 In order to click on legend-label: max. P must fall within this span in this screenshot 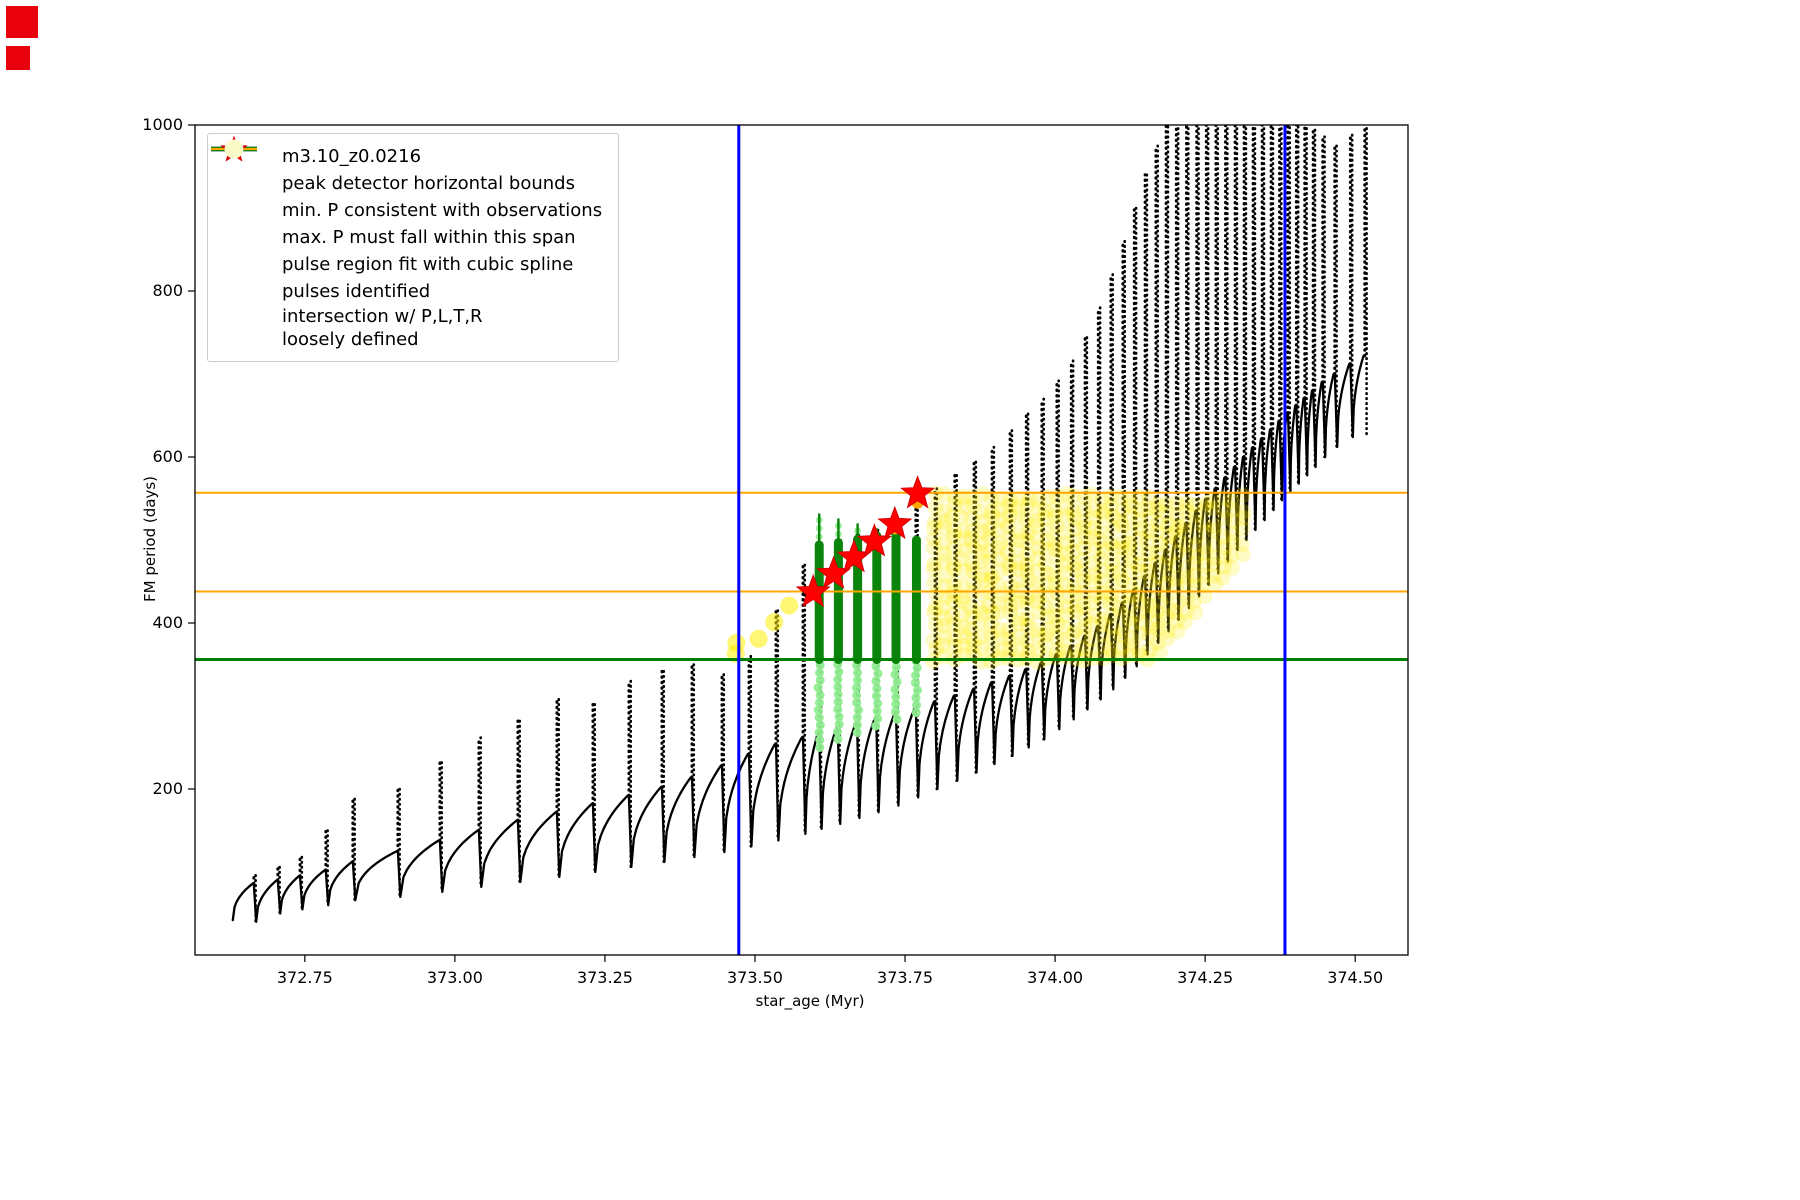, I will do `click(429, 238)`.